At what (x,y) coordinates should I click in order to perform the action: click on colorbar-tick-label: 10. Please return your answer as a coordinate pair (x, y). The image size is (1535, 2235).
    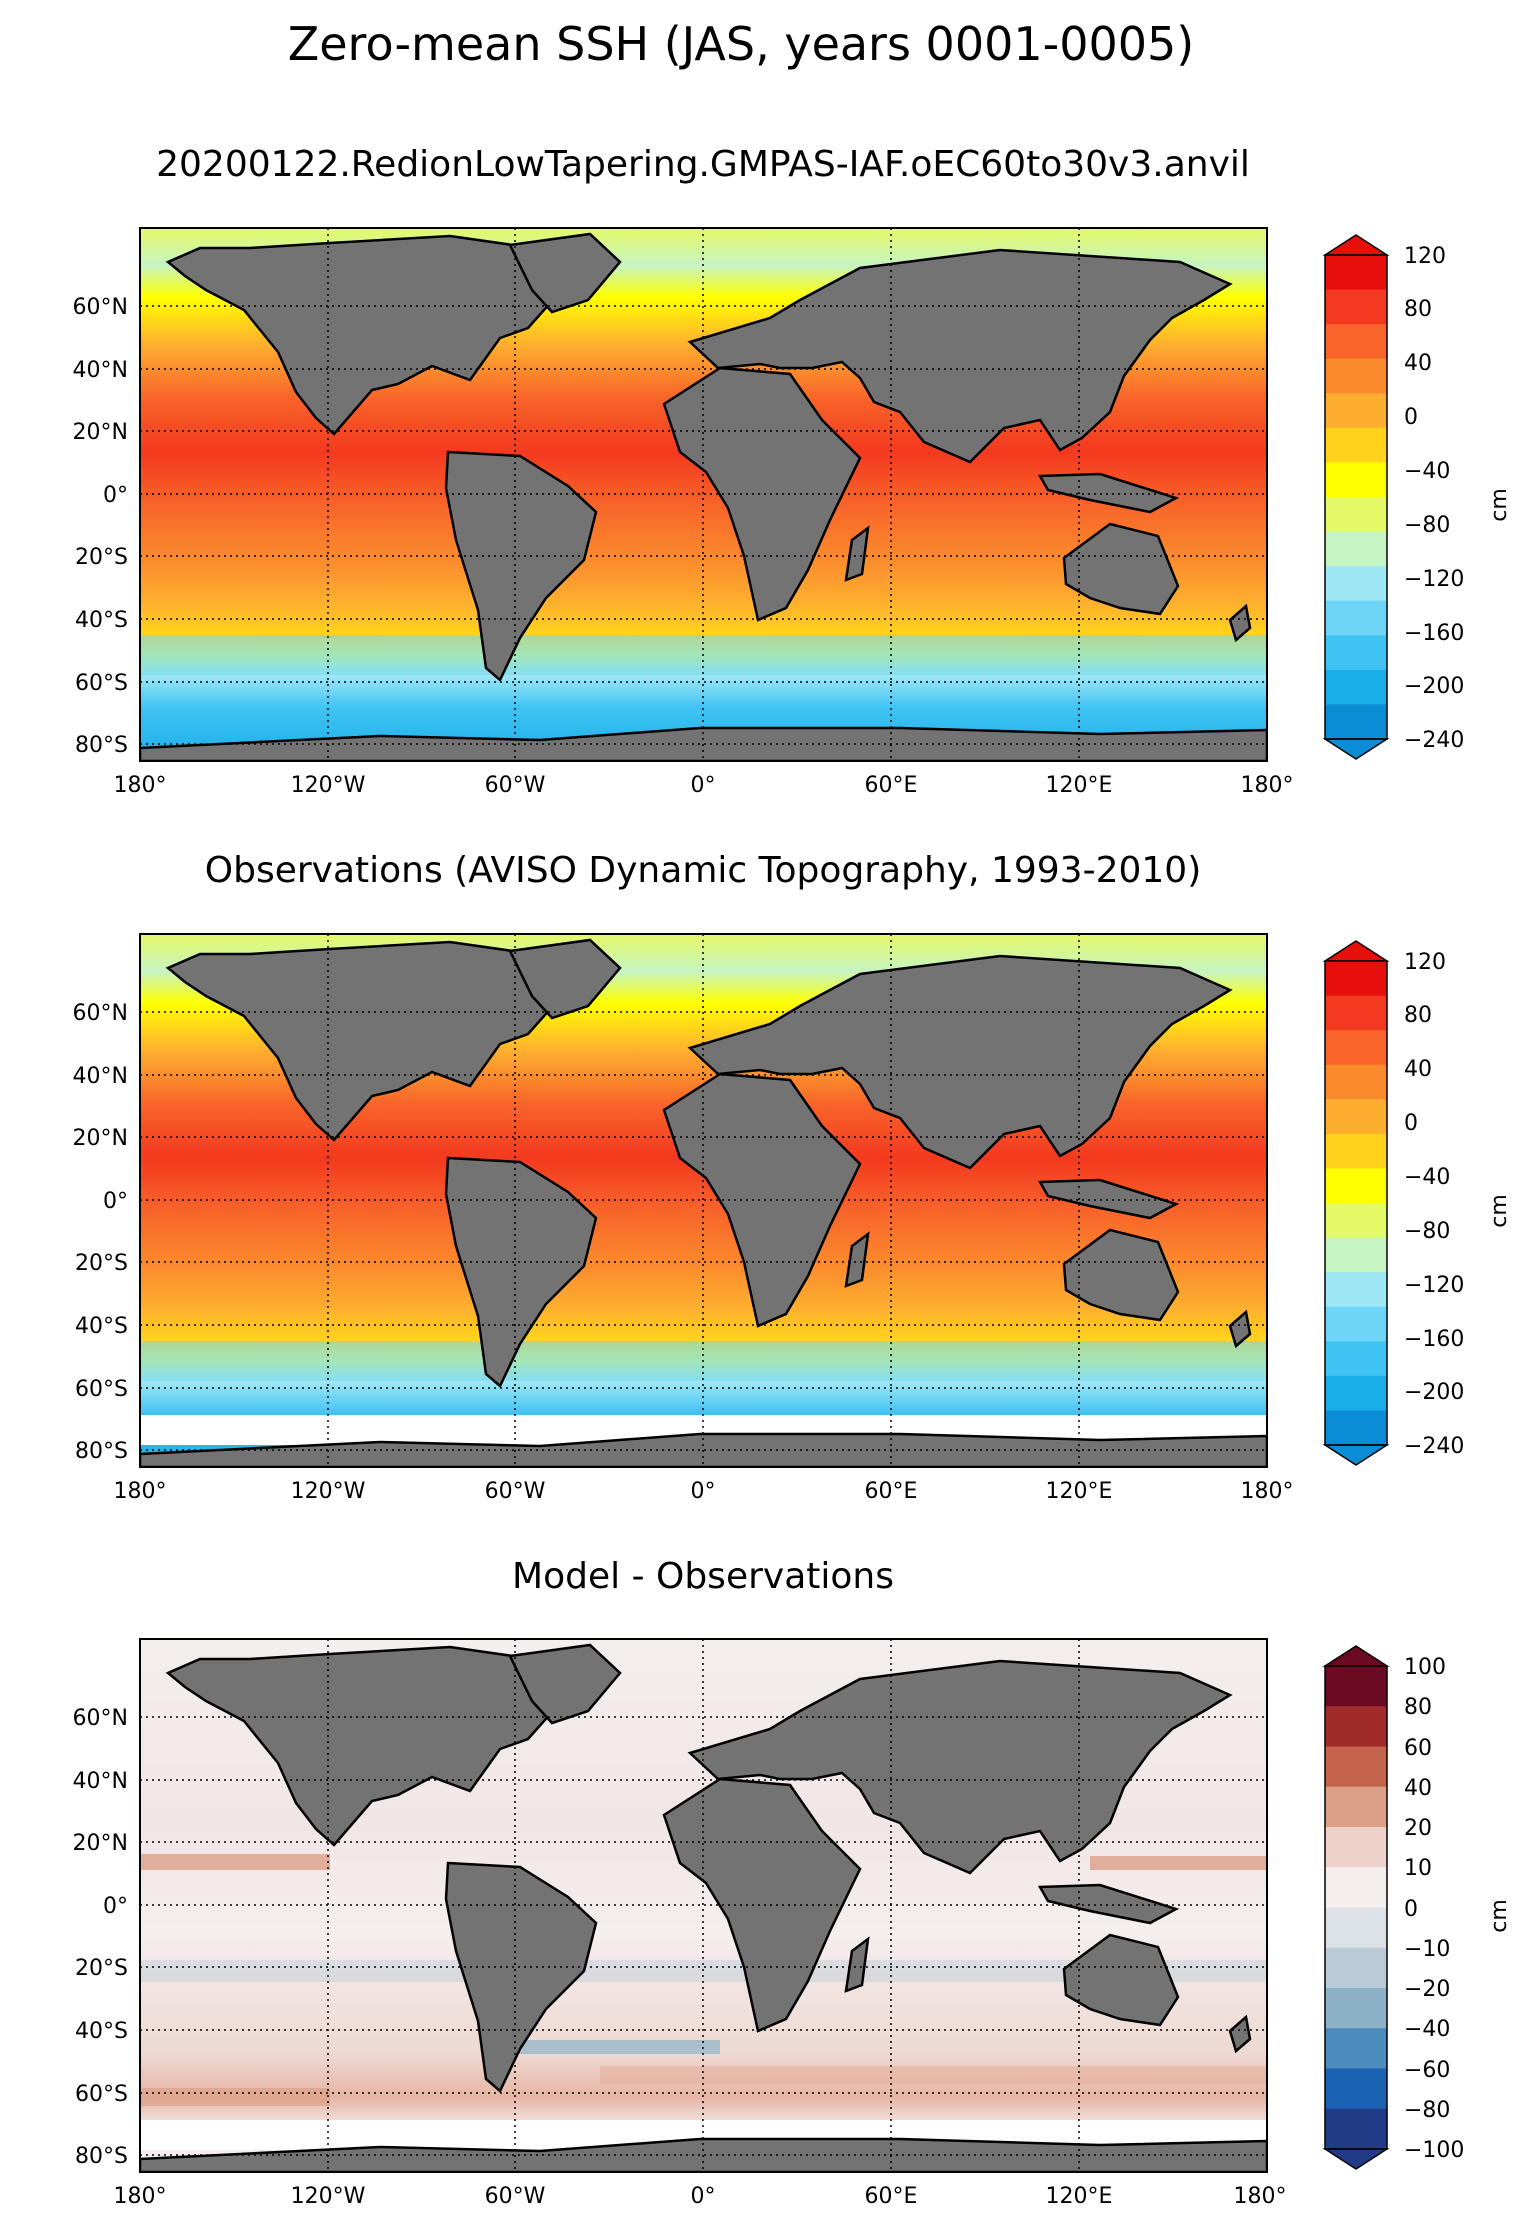
    Looking at the image, I should click on (1418, 1868).